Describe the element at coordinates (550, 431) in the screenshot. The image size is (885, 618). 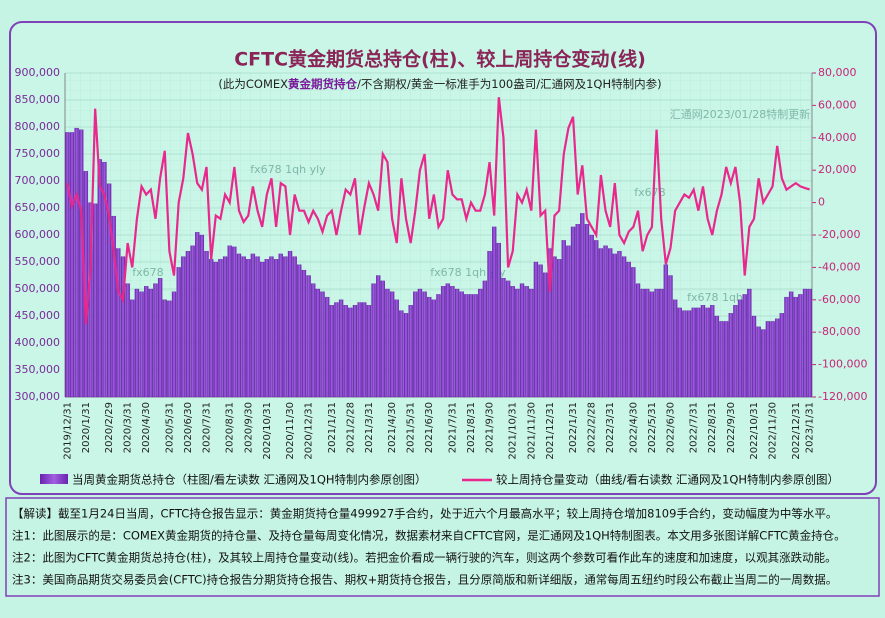
I see `x-tick-label: 2021/12/31` at that location.